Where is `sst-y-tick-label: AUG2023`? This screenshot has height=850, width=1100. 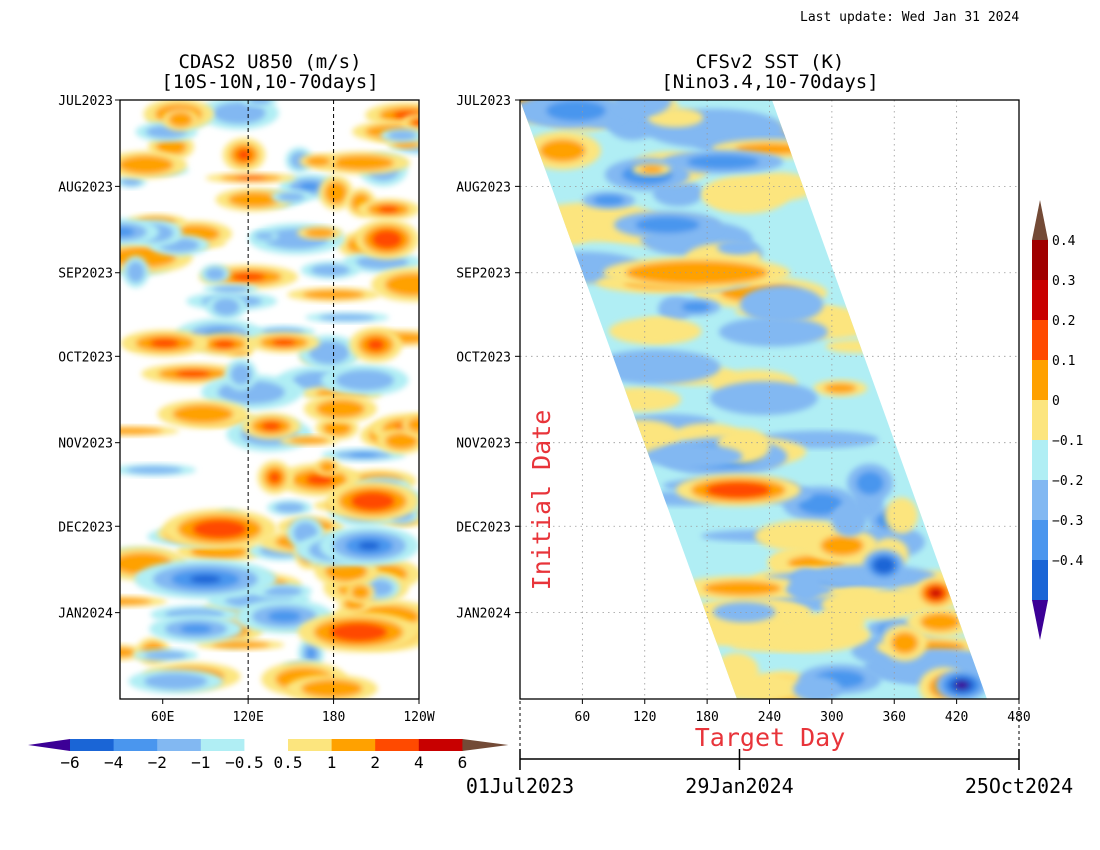
sst-y-tick-label: AUG2023 is located at coordinates (483, 187).